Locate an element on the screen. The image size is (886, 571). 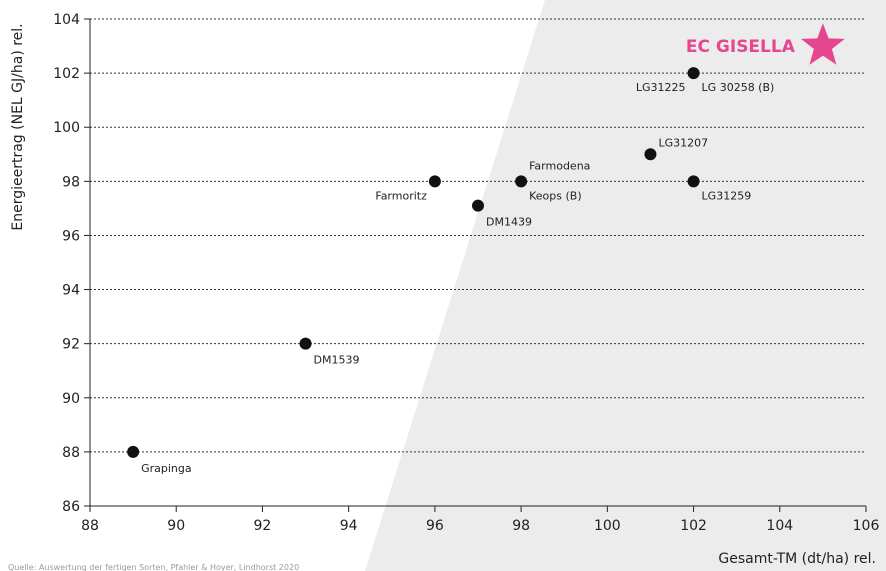
y-tick-label: 86 is located at coordinates (71, 507).